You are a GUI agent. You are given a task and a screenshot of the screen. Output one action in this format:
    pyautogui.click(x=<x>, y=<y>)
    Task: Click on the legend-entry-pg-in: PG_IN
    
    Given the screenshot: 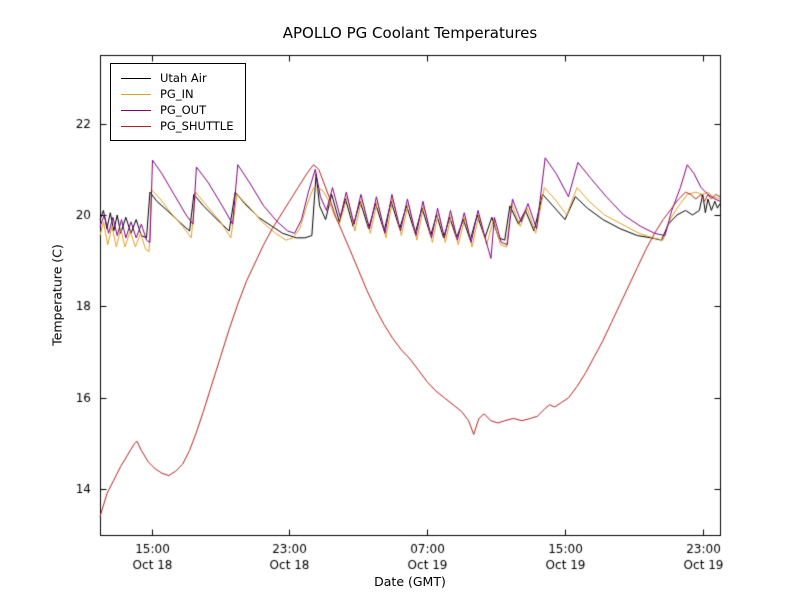 What is the action you would take?
    pyautogui.click(x=177, y=94)
    